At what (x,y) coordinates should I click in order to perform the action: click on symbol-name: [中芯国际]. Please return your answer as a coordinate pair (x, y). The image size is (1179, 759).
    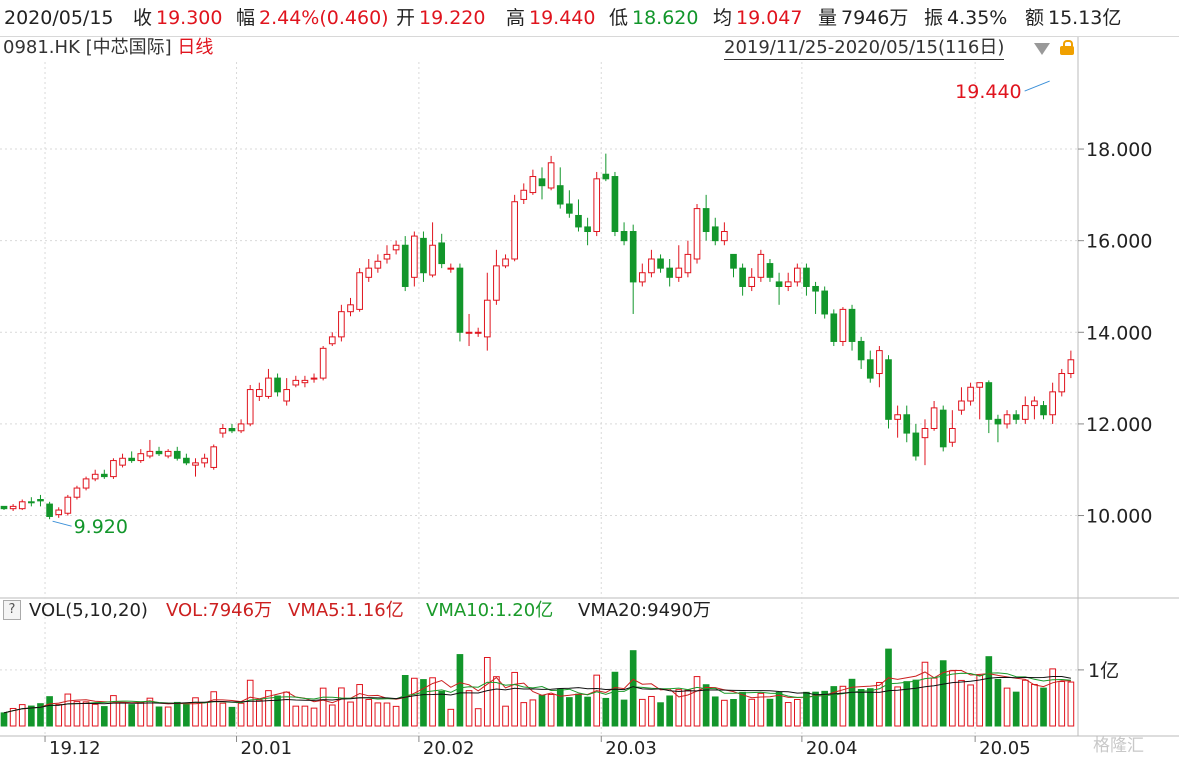
    Looking at the image, I should click on (128, 47).